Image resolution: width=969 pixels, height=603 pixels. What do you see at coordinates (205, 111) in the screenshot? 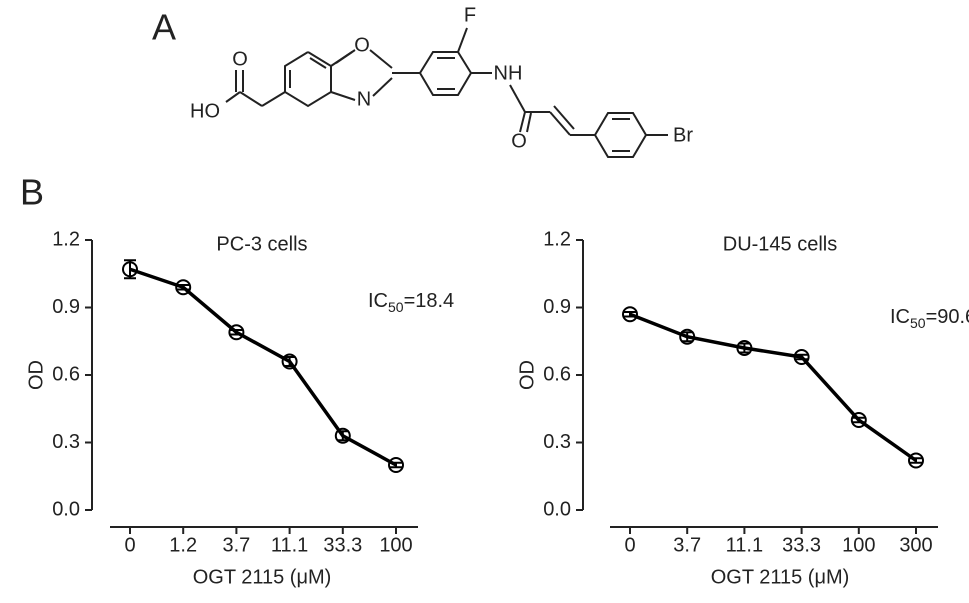
I see `atom-label: HO` at bounding box center [205, 111].